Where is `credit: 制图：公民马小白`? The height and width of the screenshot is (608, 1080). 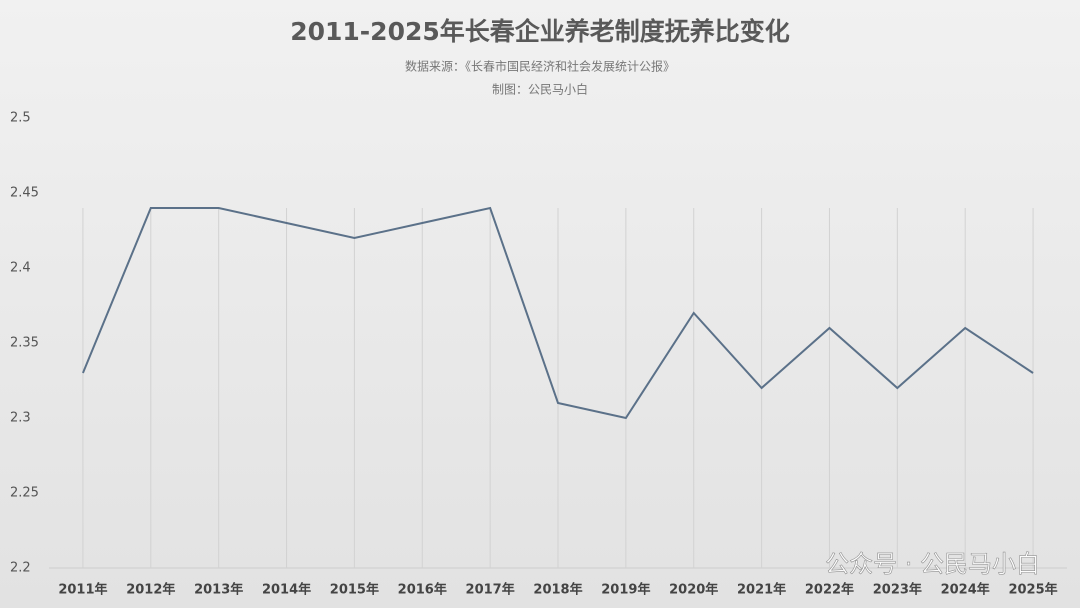 credit: 制图：公民马小白 is located at coordinates (540, 89).